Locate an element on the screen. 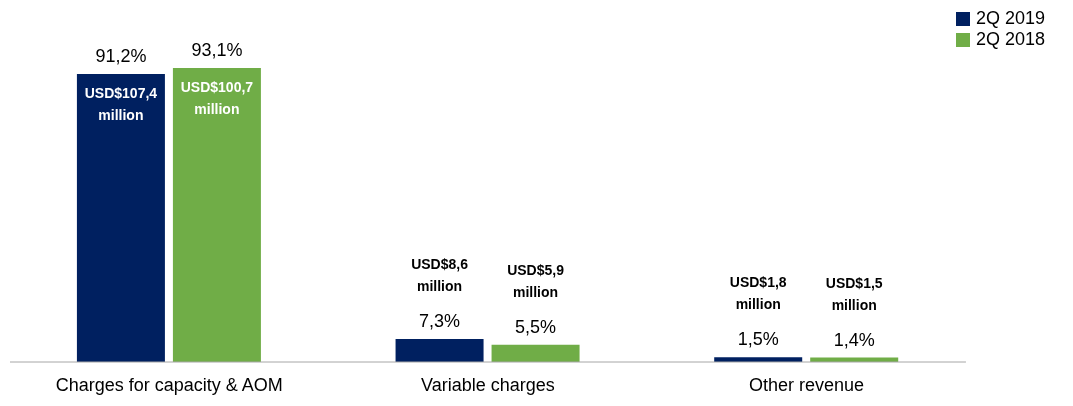 Image resolution: width=1073 pixels, height=406 pixels. annotation: USD$8,6 million is located at coordinates (440, 274).